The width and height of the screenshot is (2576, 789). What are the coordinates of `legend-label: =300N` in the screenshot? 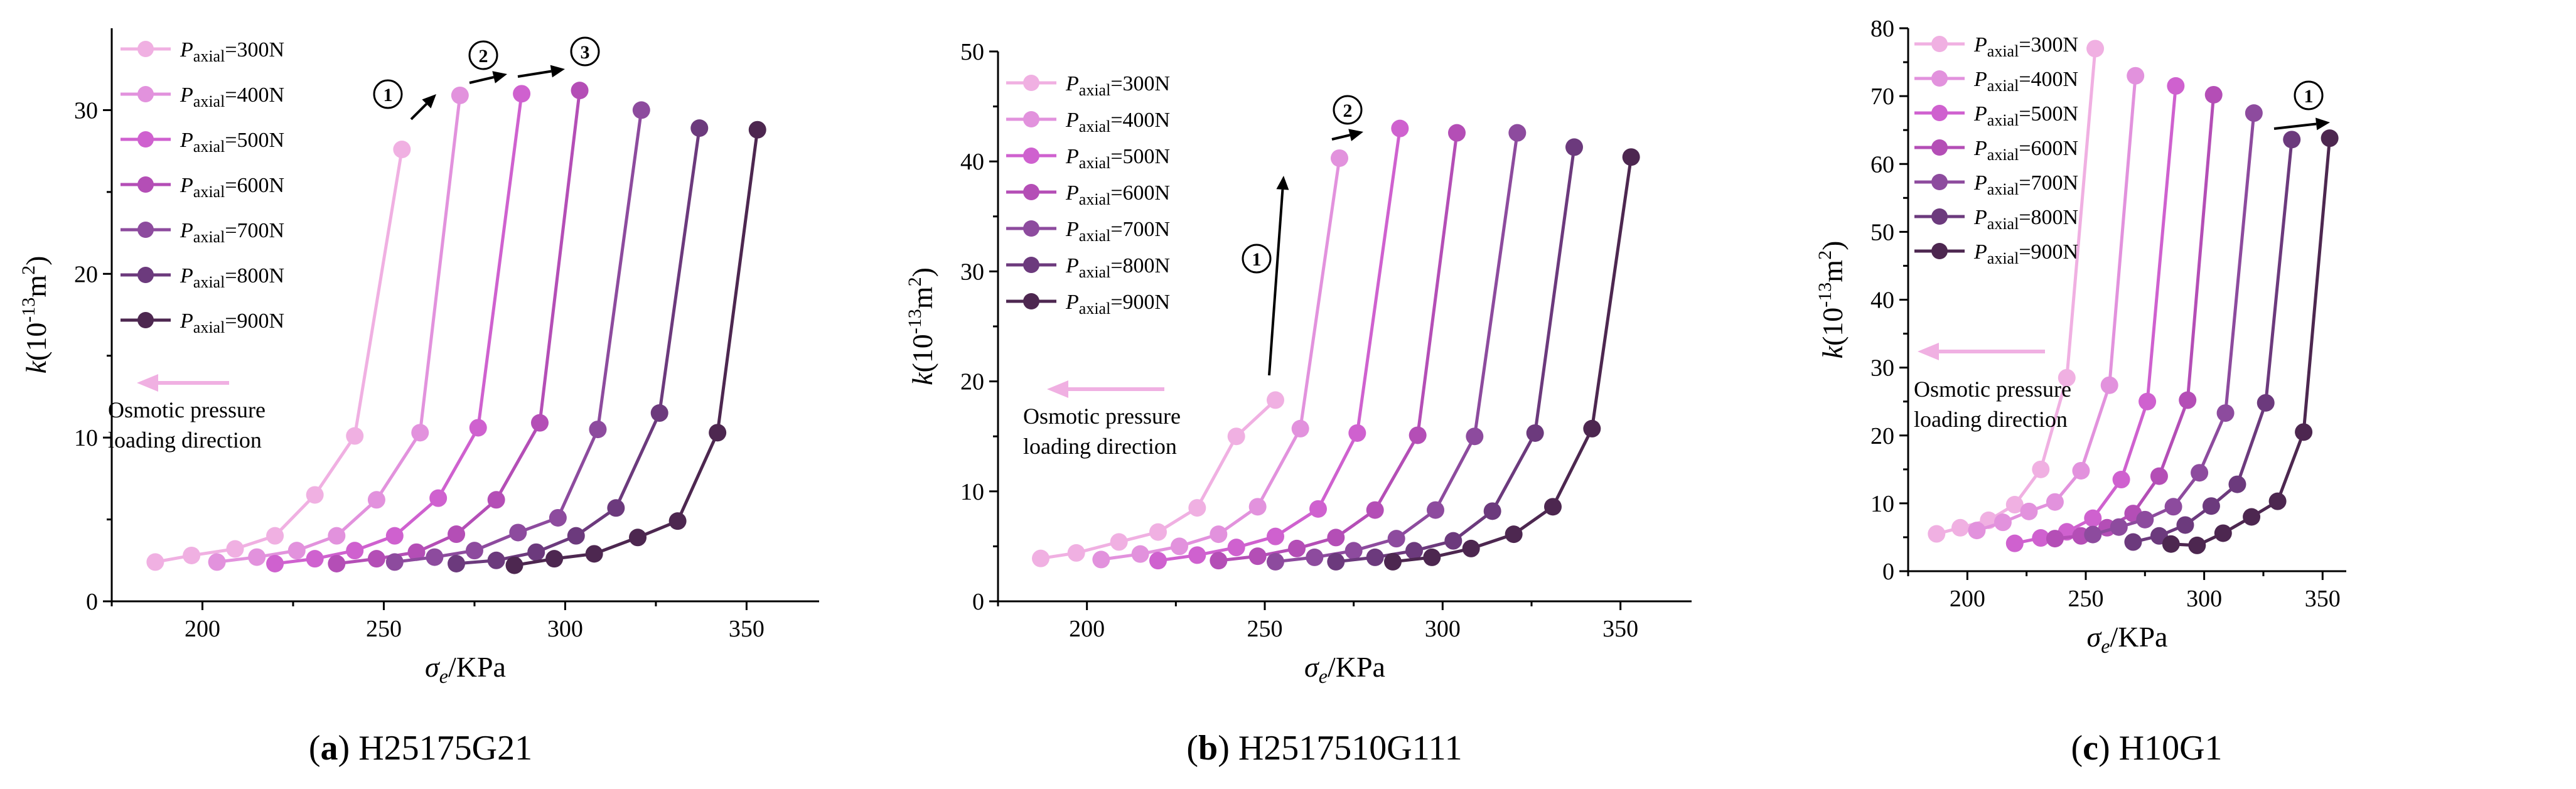 It's located at (254, 50).